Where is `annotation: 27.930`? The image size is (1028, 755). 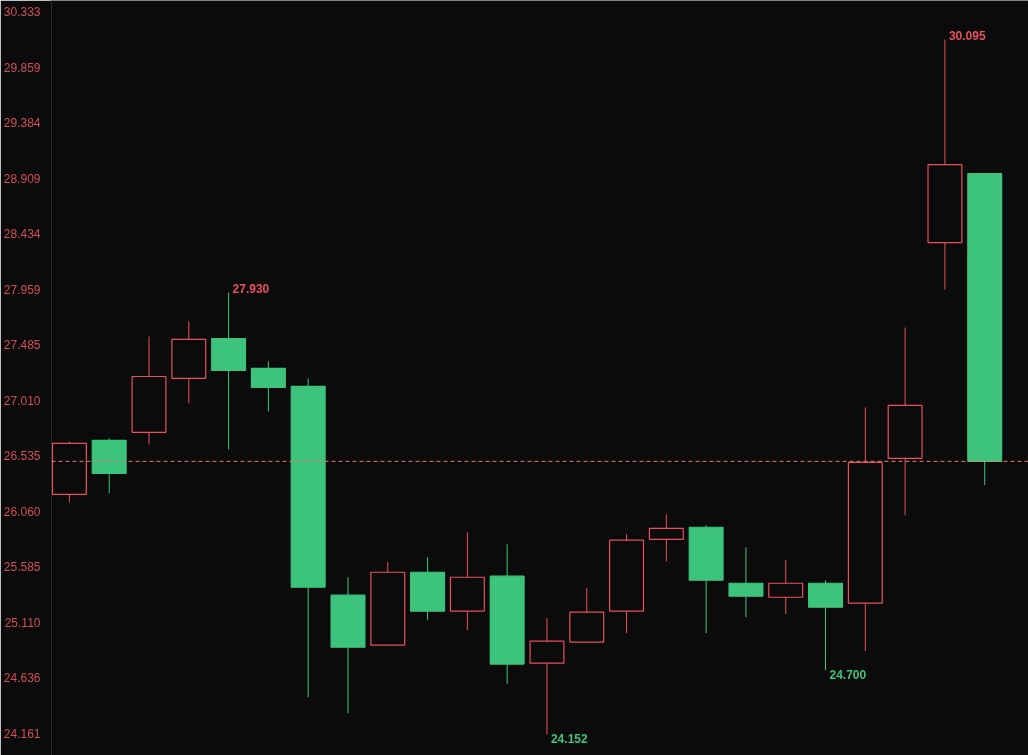
annotation: 27.930 is located at coordinates (251, 288).